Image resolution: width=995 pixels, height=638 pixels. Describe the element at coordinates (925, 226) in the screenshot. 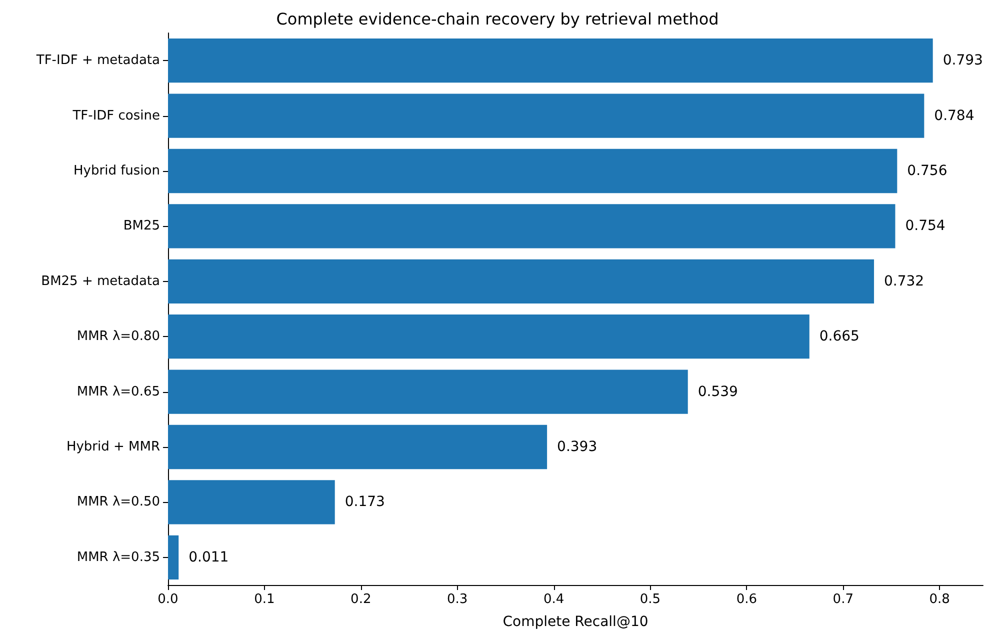

I see `data-label: 0.754` at that location.